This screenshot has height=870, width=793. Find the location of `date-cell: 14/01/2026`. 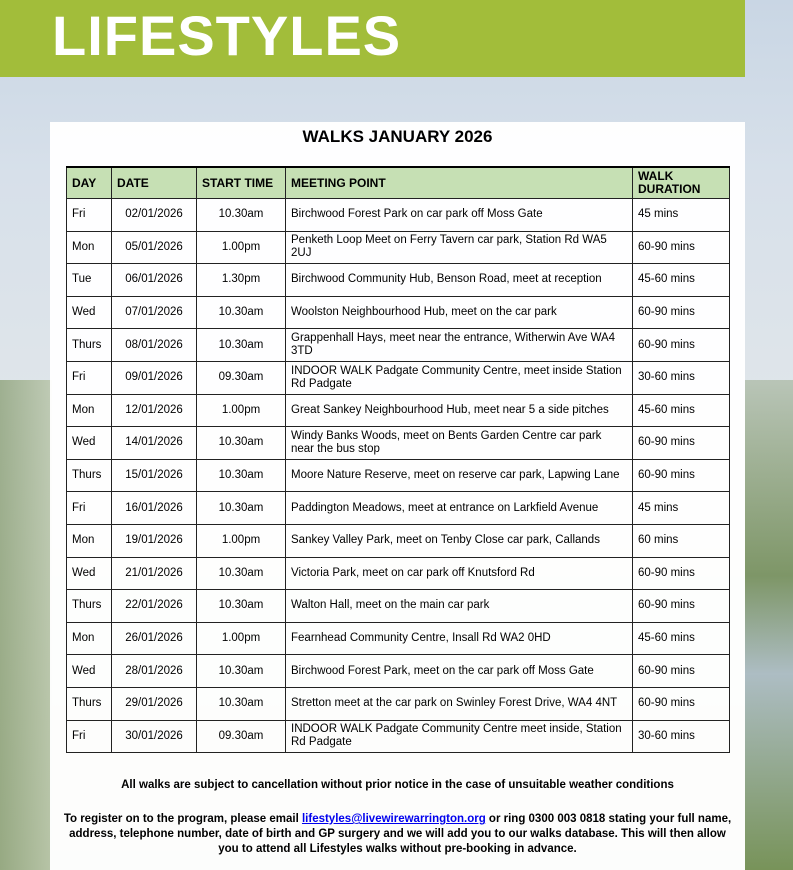

date-cell: 14/01/2026 is located at coordinates (154, 443).